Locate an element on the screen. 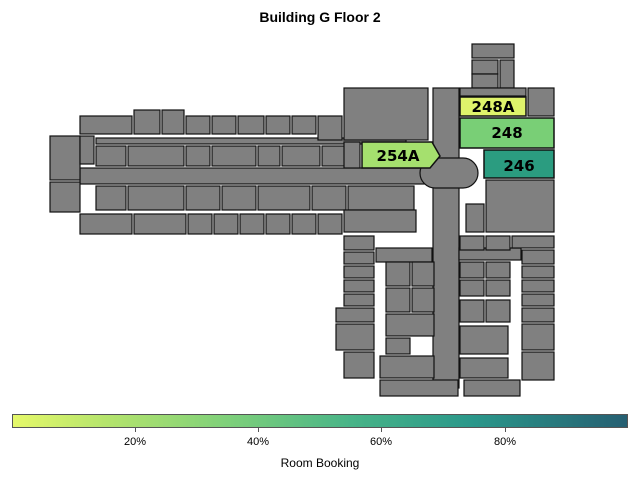 The image size is (640, 480). colorbar-tick-label: 80% is located at coordinates (505, 442).